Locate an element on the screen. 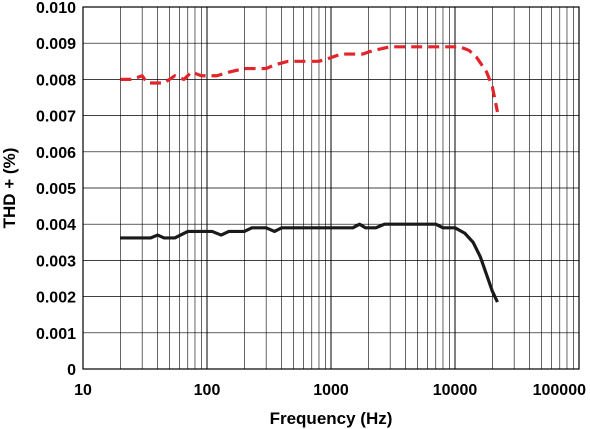  y-tick-label: 0.003 is located at coordinates (56, 261).